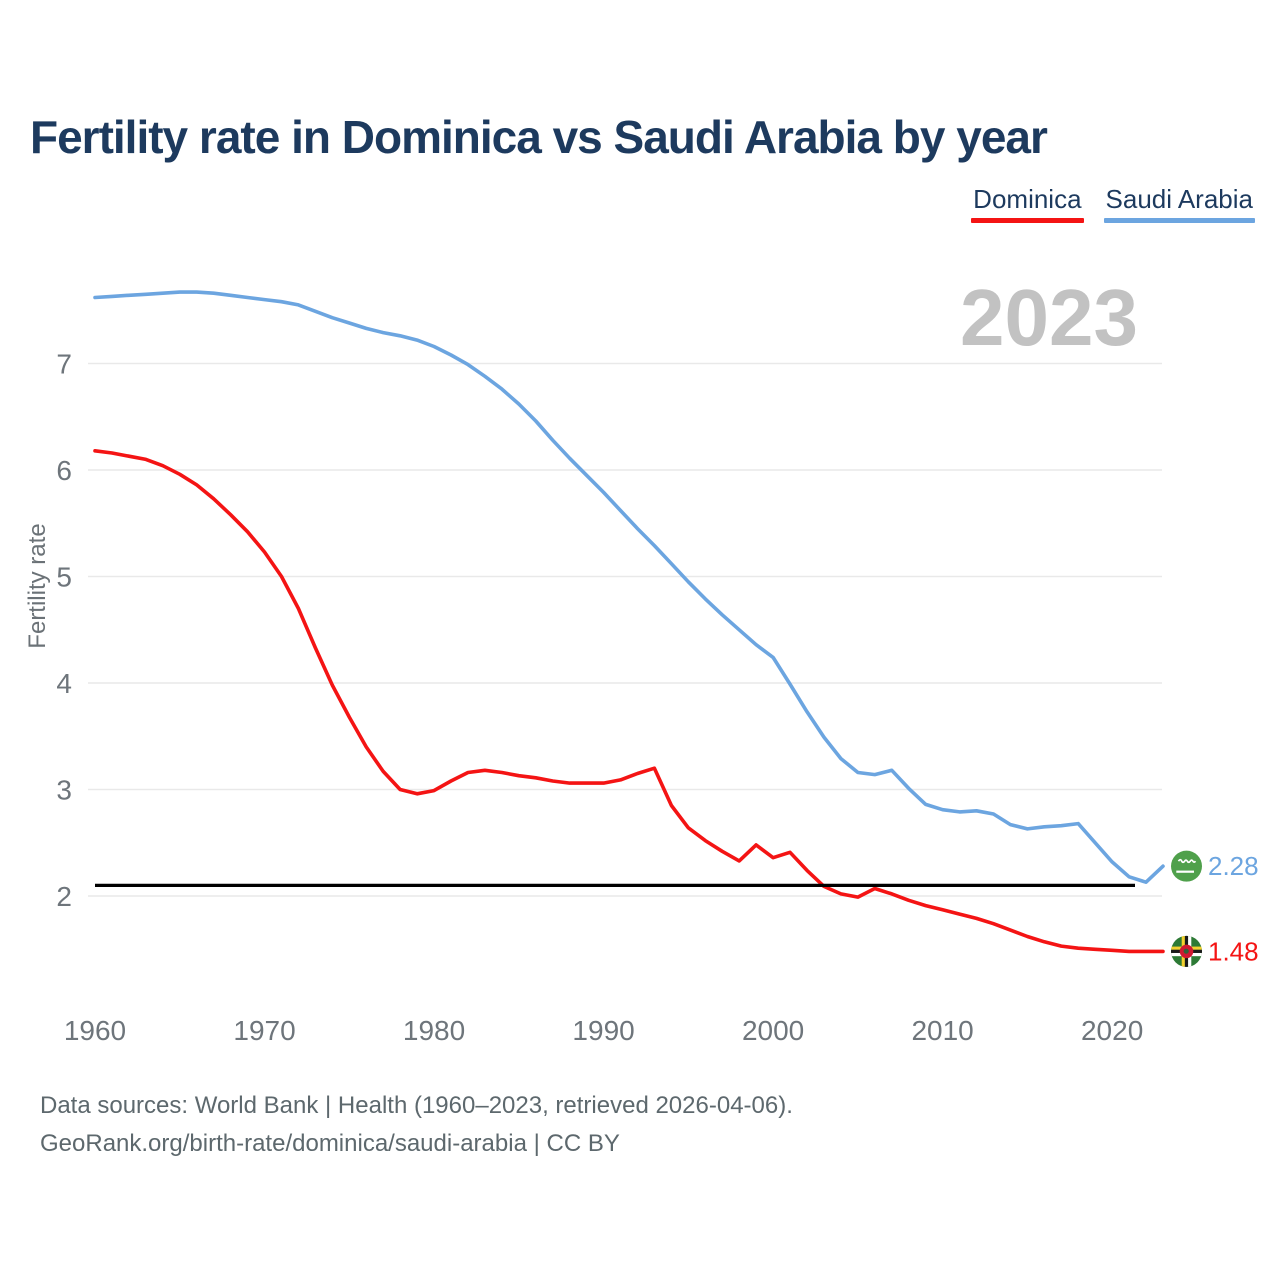 Image resolution: width=1280 pixels, height=1280 pixels. Describe the element at coordinates (64, 364) in the screenshot. I see `y-tick-7: 7` at that location.